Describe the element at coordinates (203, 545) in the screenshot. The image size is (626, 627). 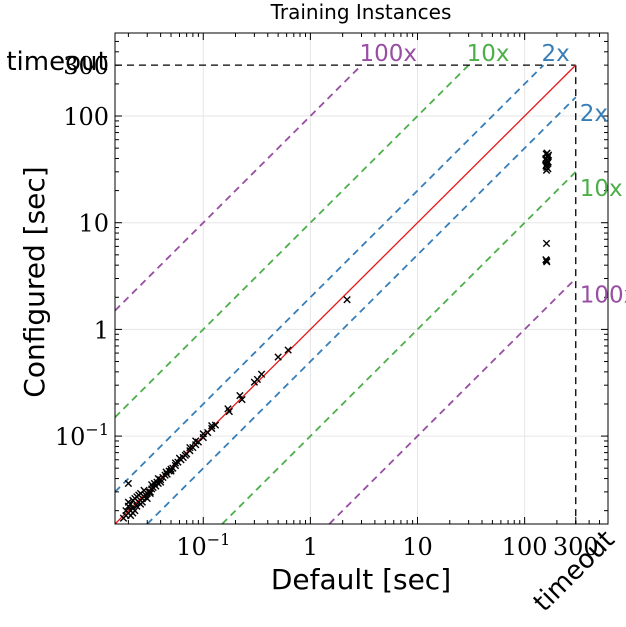
I see `x-tick-label: 10⁻¹` at that location.